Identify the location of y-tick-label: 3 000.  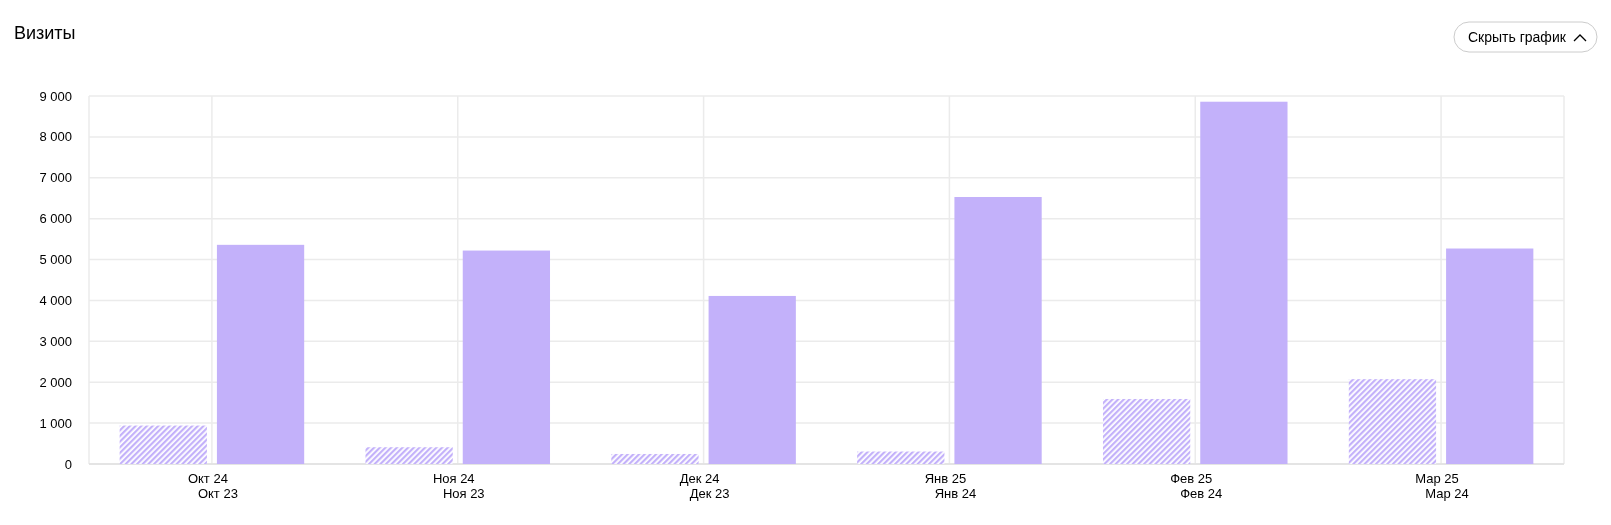
(55, 341).